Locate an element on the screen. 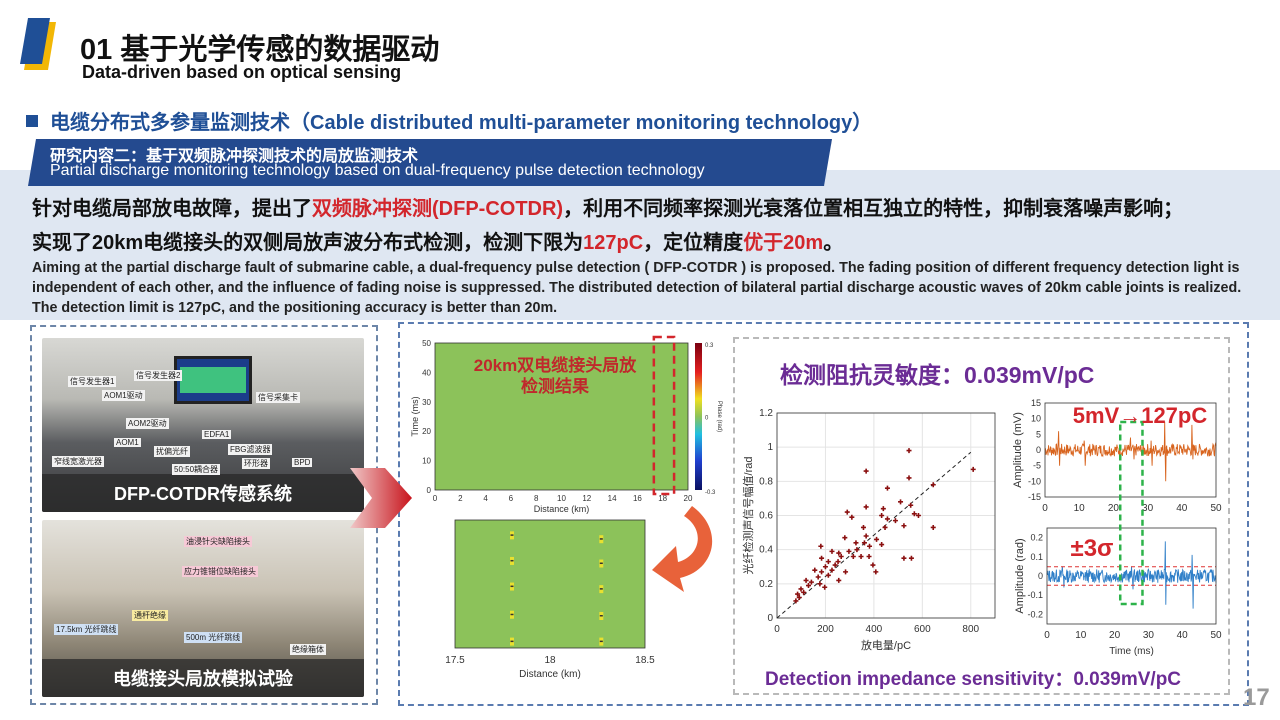 The width and height of the screenshot is (1280, 720). y-tick-label: 5 is located at coordinates (1038, 434).